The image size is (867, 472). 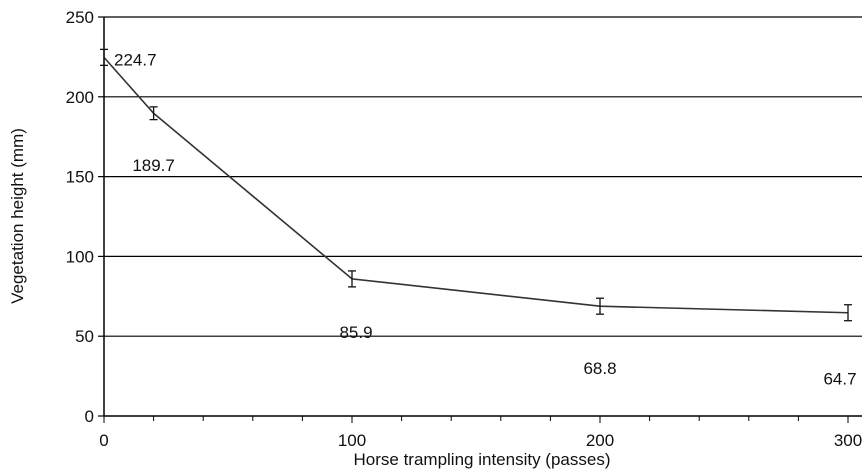 I want to click on x-tick-label-200: 200, so click(x=600, y=440).